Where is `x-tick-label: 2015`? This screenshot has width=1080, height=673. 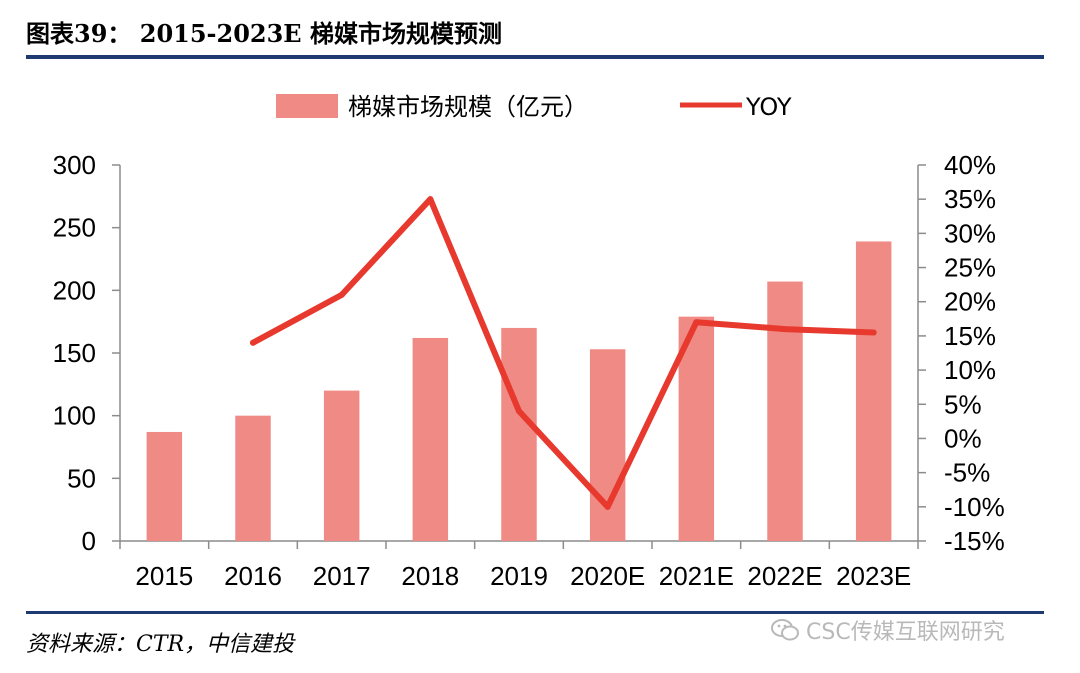
x-tick-label: 2015 is located at coordinates (164, 576).